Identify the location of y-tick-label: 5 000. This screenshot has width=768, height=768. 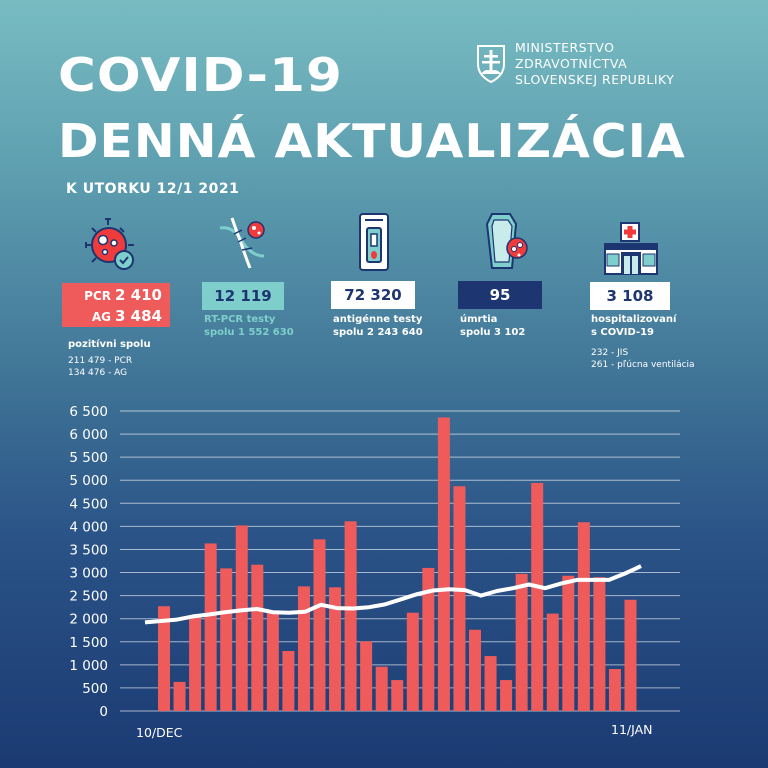
(88, 481).